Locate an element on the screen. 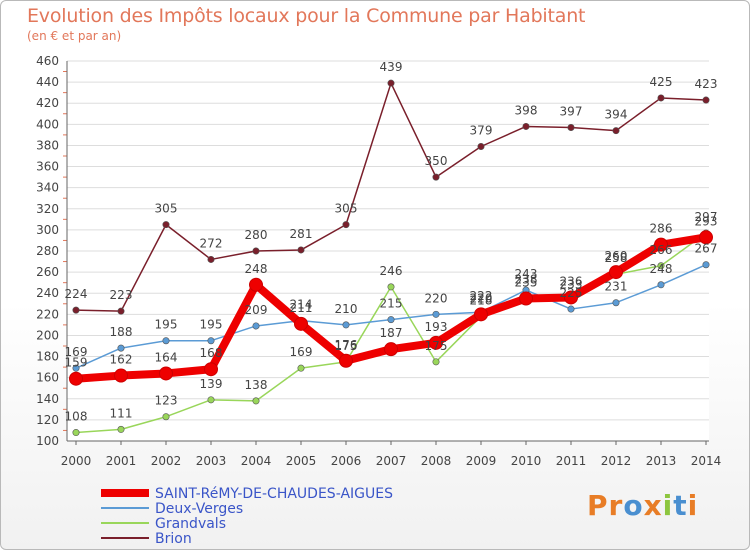  data-label: 188 is located at coordinates (121, 332).